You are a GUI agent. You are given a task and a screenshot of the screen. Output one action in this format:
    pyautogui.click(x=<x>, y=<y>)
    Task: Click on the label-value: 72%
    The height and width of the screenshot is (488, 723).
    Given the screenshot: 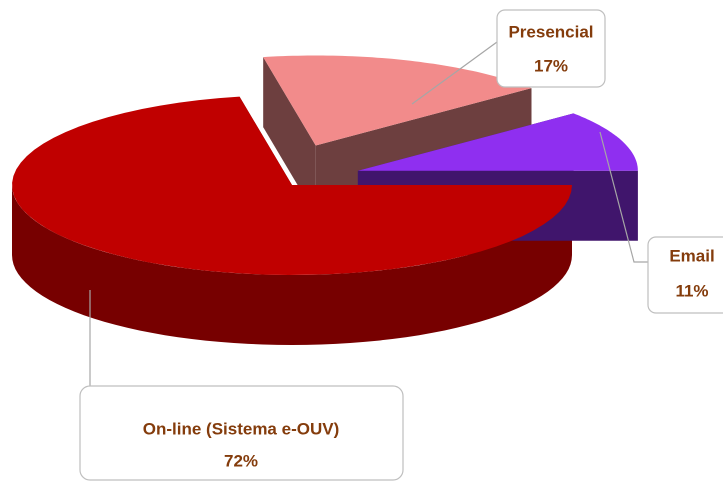 What is the action you would take?
    pyautogui.click(x=241, y=460)
    